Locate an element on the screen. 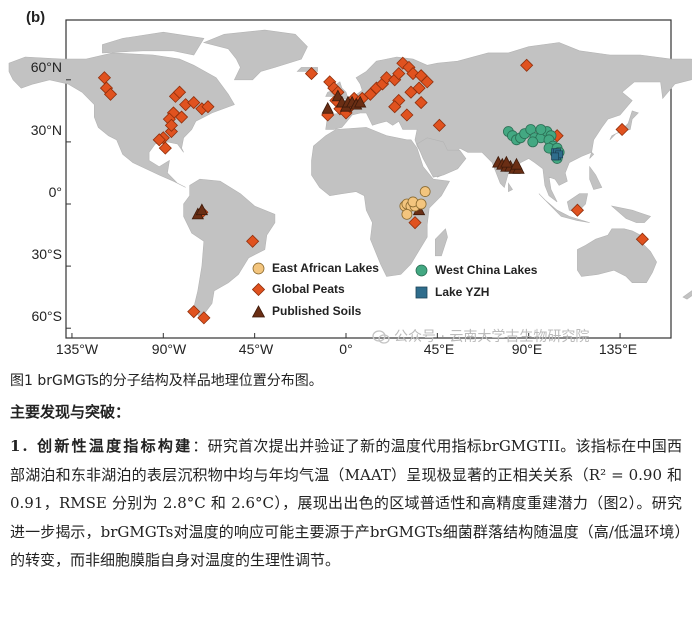  legend-label: East African Lakes is located at coordinates (325, 268).